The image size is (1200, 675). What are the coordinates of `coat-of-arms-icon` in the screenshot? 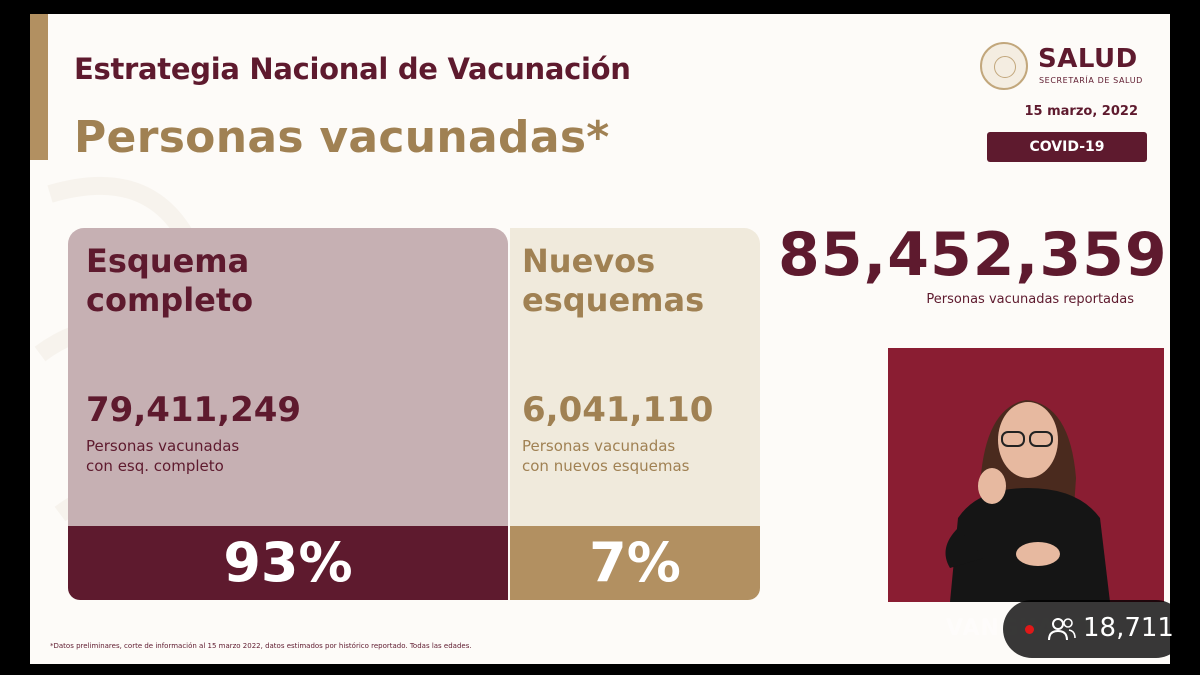 It's located at (1004, 66).